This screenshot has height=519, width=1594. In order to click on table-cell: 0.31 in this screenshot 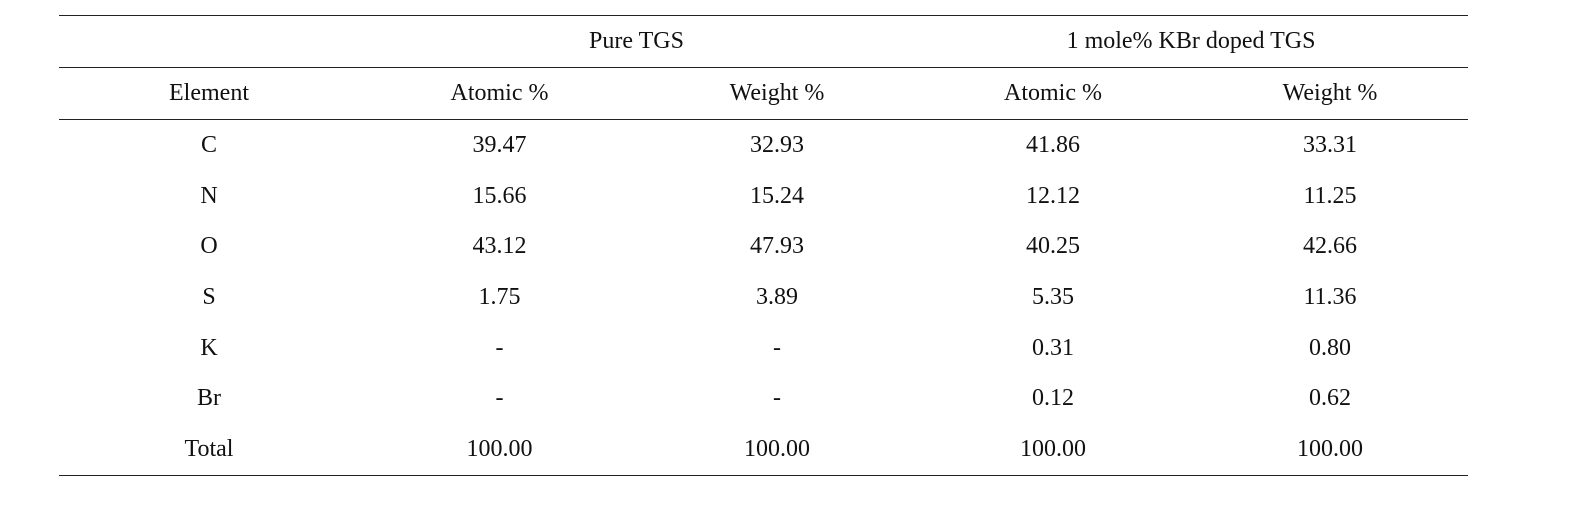, I will do `click(1053, 347)`.